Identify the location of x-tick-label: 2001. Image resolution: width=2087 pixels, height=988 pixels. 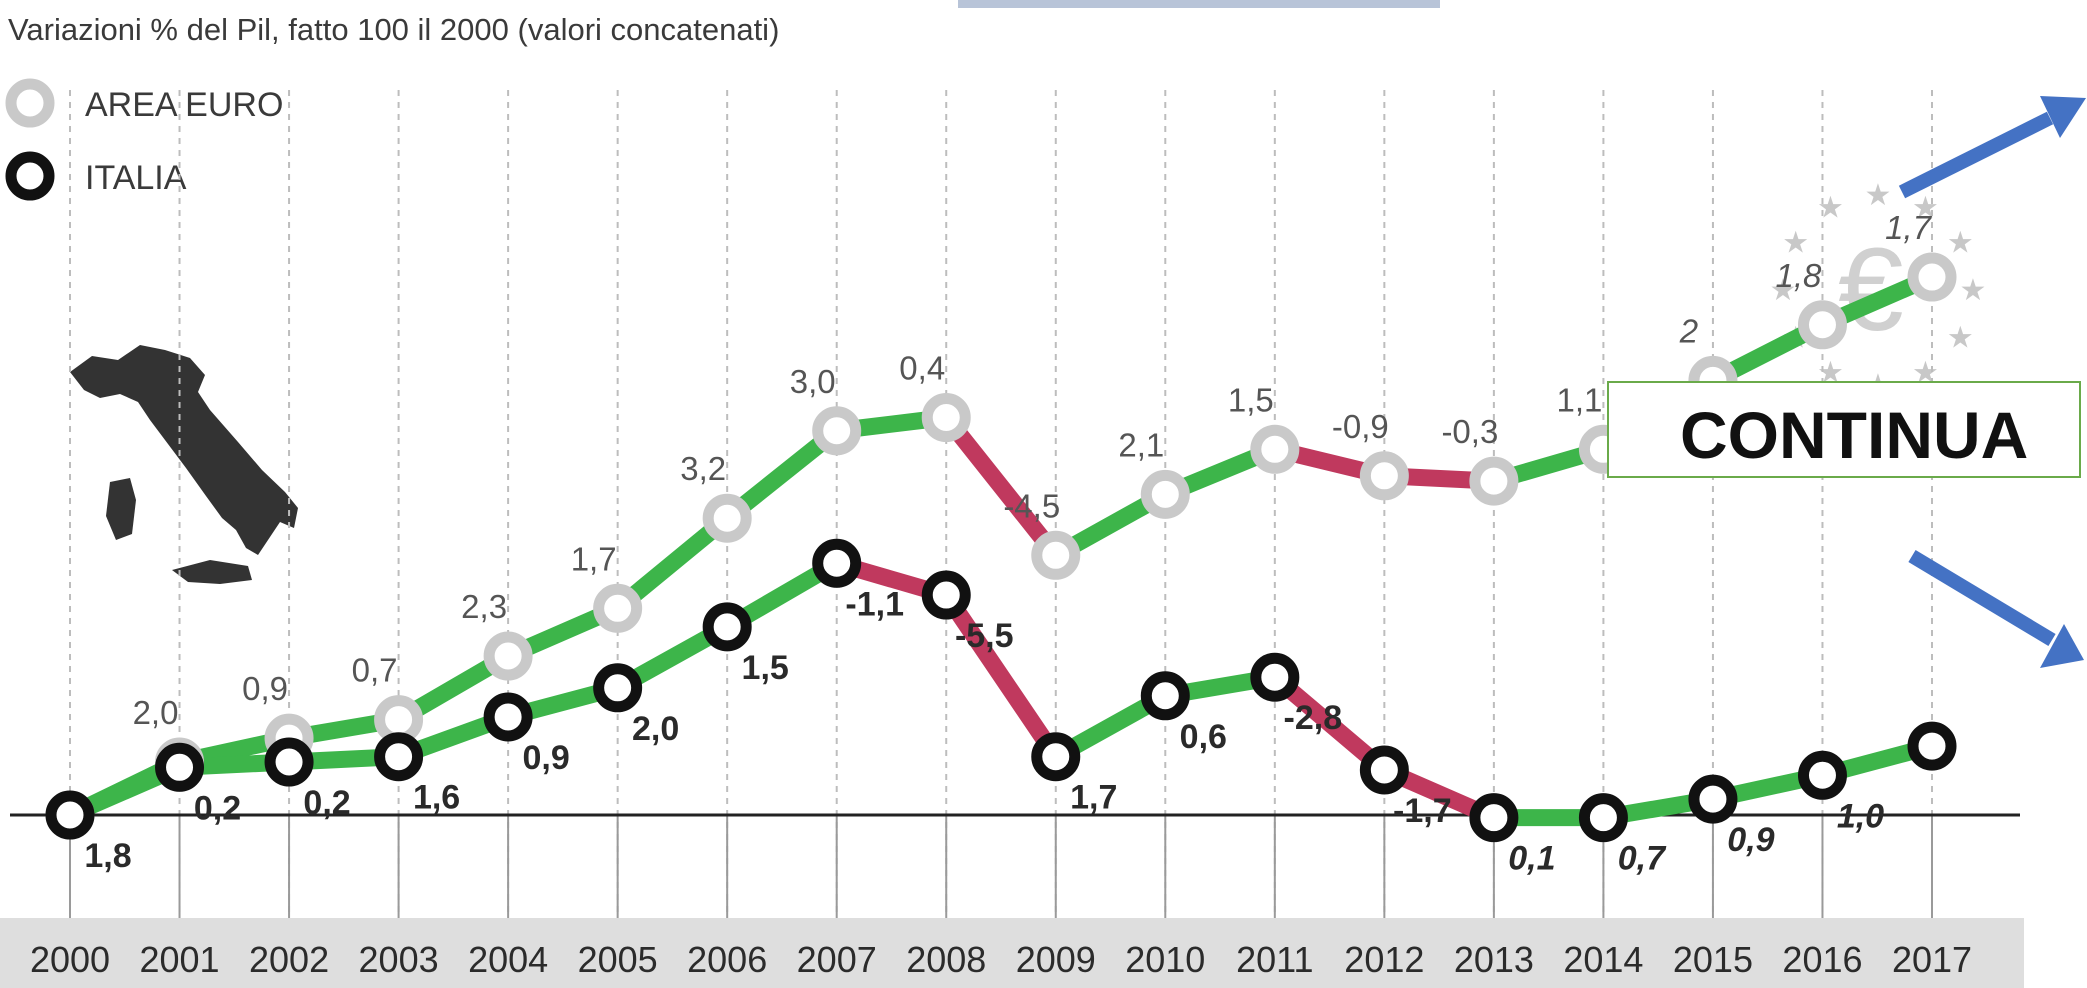
(179, 959).